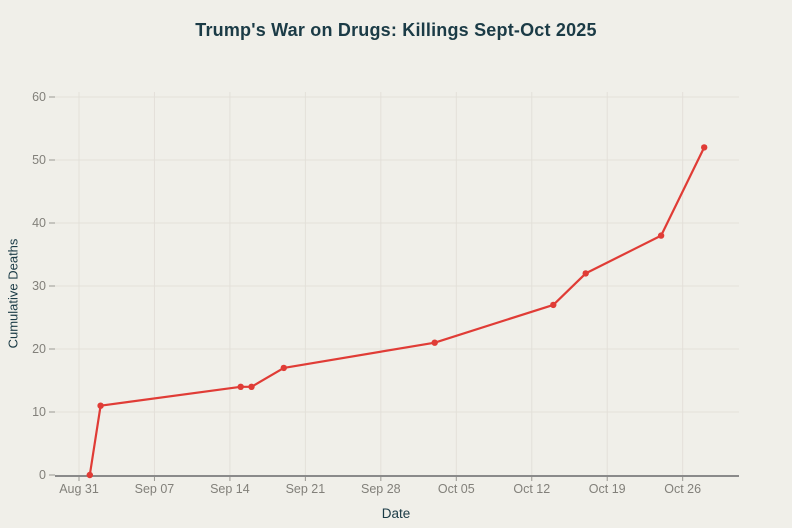 The width and height of the screenshot is (792, 528). Describe the element at coordinates (39, 286) in the screenshot. I see `y-tick-label: 30` at that location.